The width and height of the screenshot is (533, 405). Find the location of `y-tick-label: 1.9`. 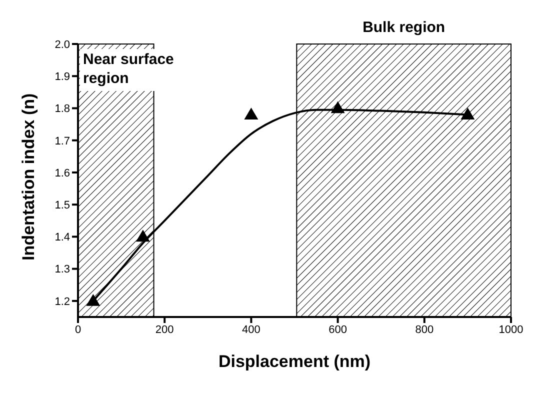

y-tick-label: 1.9 is located at coordinates (62, 77).